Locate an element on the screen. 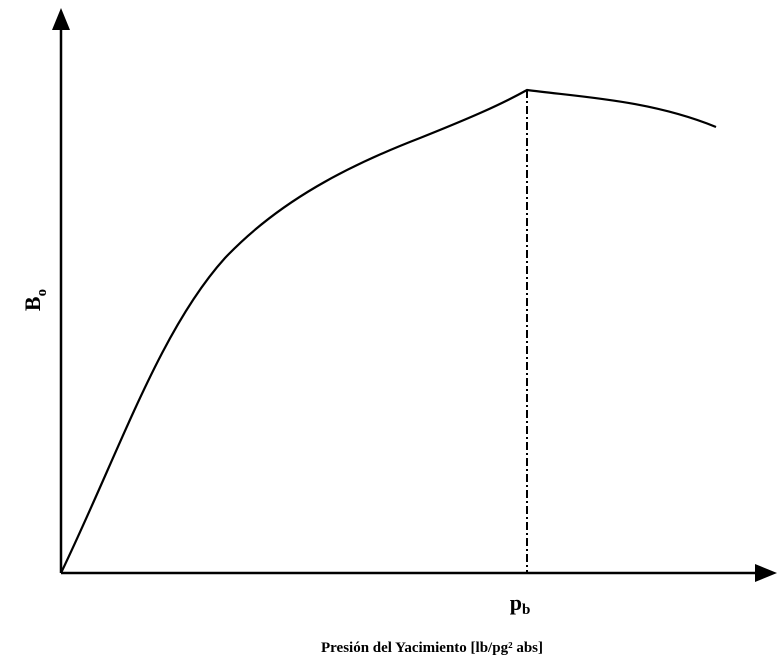  y-label-subscript: o is located at coordinates (42, 293).